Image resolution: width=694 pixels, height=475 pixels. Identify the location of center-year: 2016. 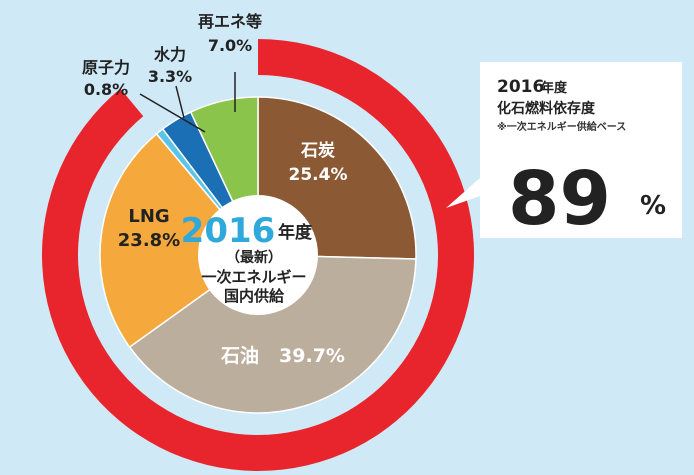
(228, 231).